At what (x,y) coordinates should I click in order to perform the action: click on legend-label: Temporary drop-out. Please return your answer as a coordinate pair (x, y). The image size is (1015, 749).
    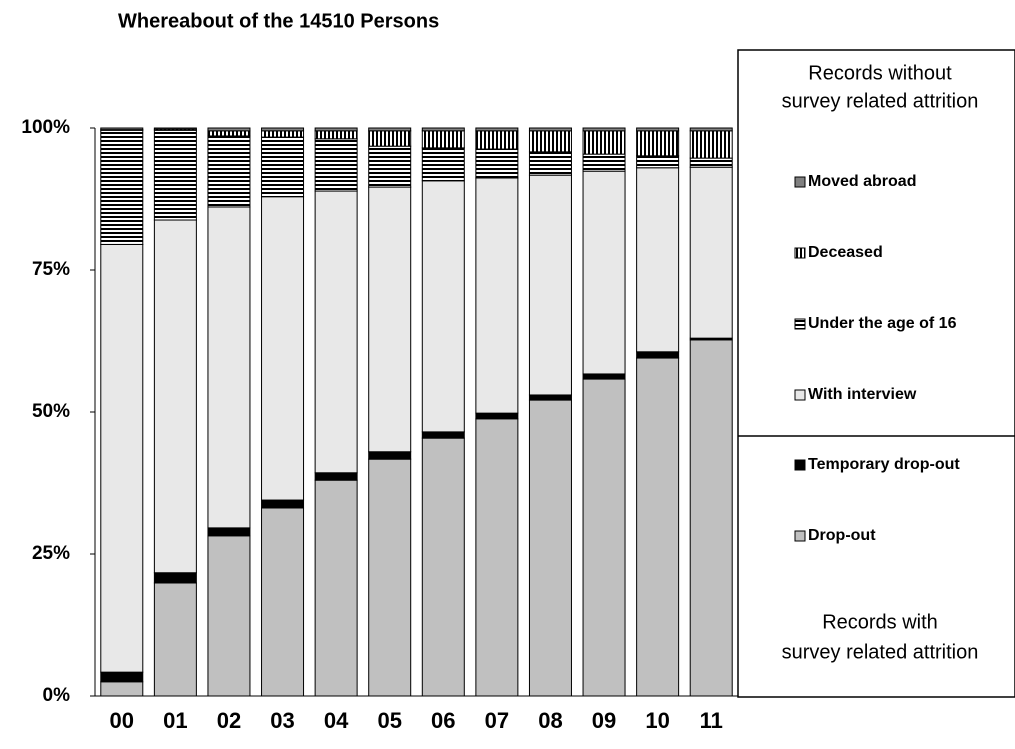
    Looking at the image, I should click on (884, 464).